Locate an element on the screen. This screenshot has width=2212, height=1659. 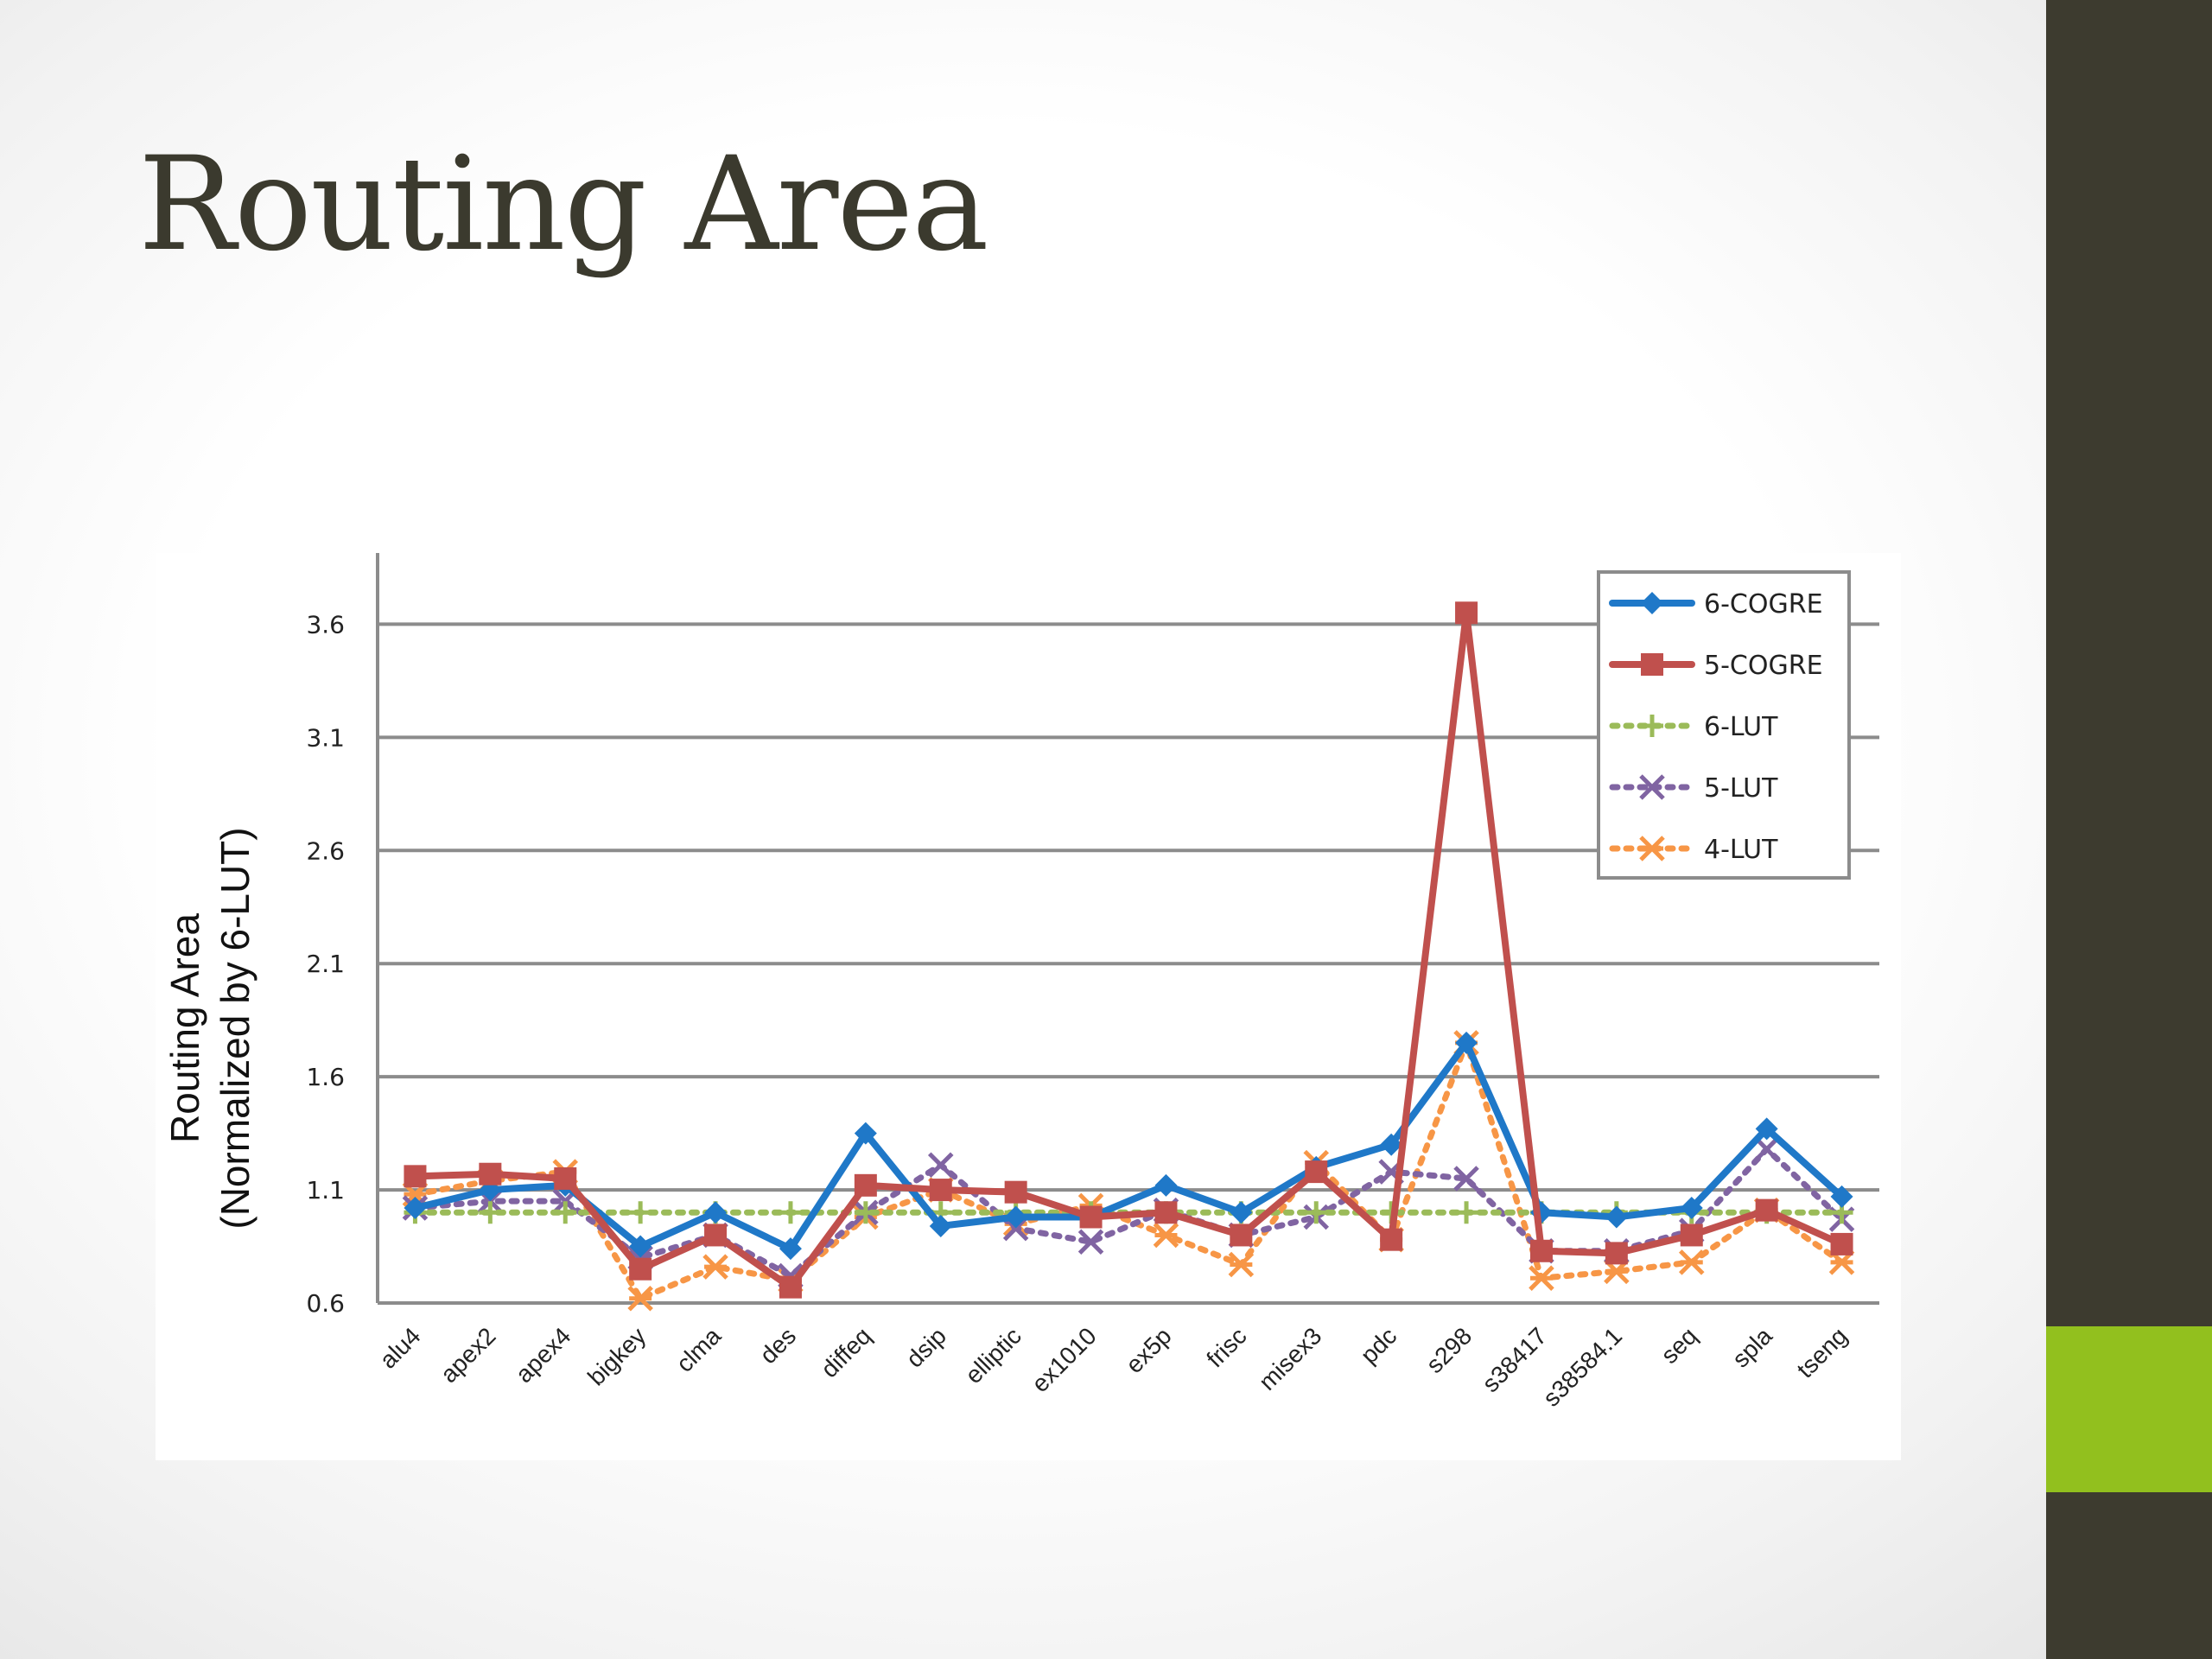
x-category-label: ex1010 is located at coordinates (1064, 1359).